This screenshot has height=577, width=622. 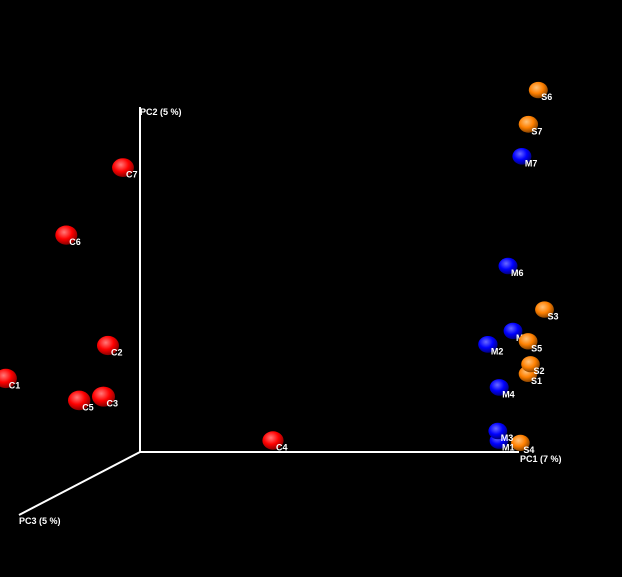 What do you see at coordinates (15, 385) in the screenshot?
I see `point-label-c1: C1` at bounding box center [15, 385].